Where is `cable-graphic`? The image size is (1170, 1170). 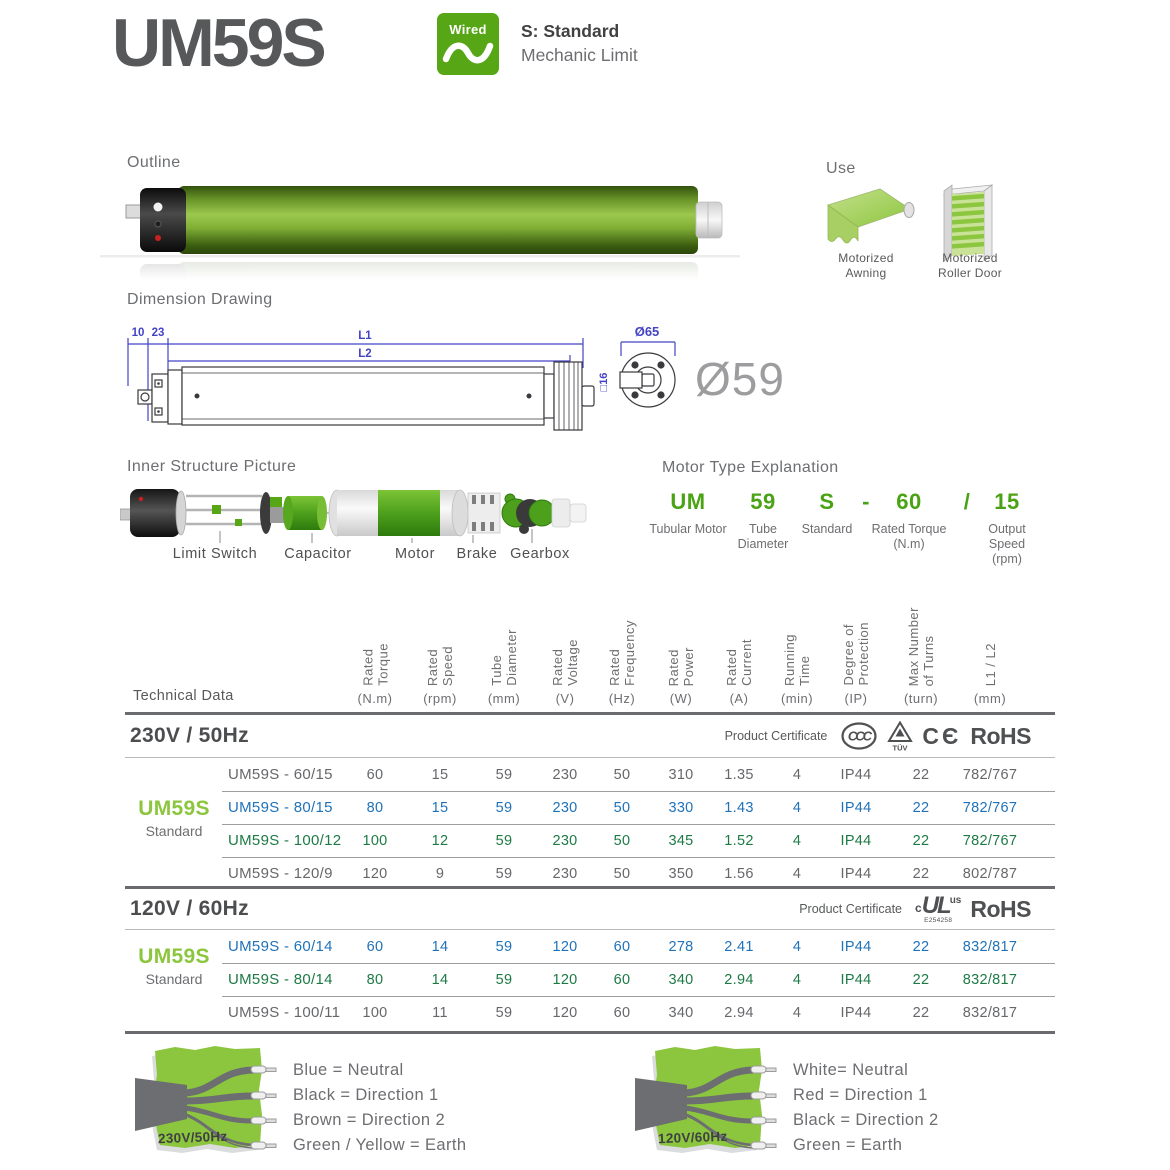 cable-graphic is located at coordinates (161, 1104).